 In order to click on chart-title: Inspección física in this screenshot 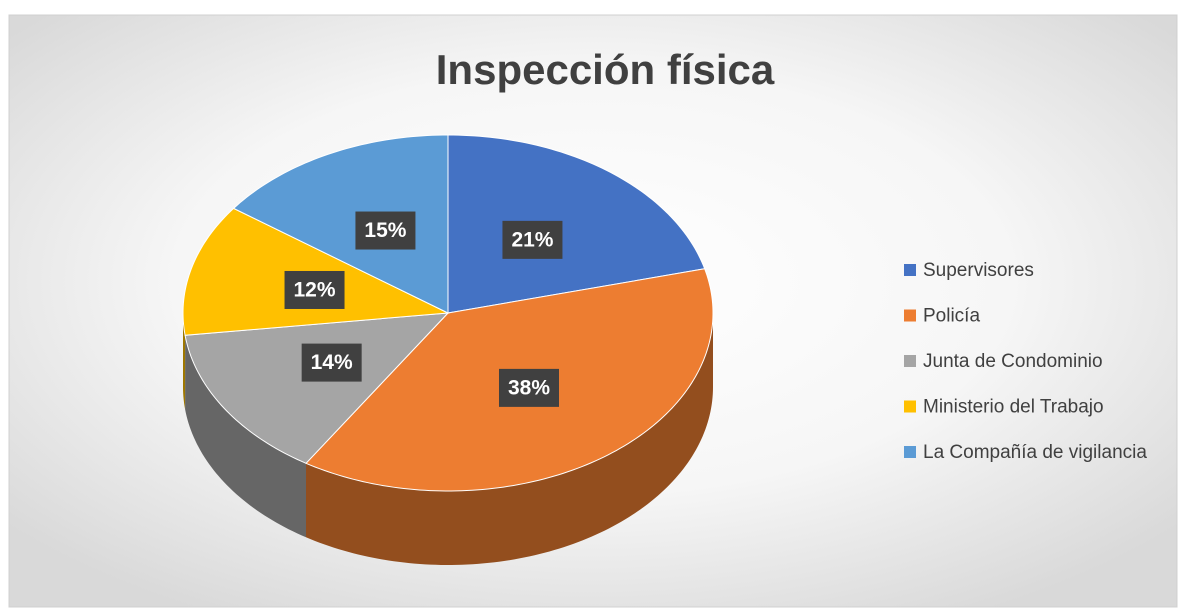, I will do `click(605, 69)`.